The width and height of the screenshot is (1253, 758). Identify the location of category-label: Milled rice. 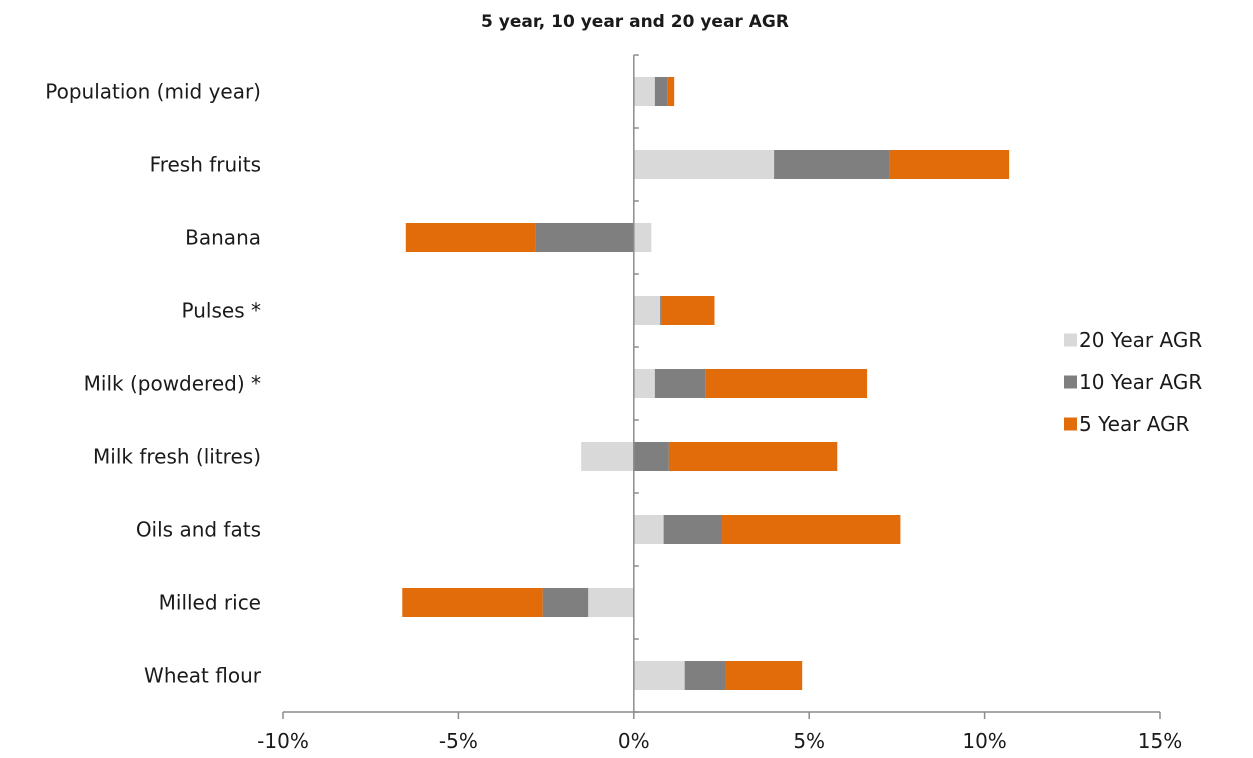
(210, 603).